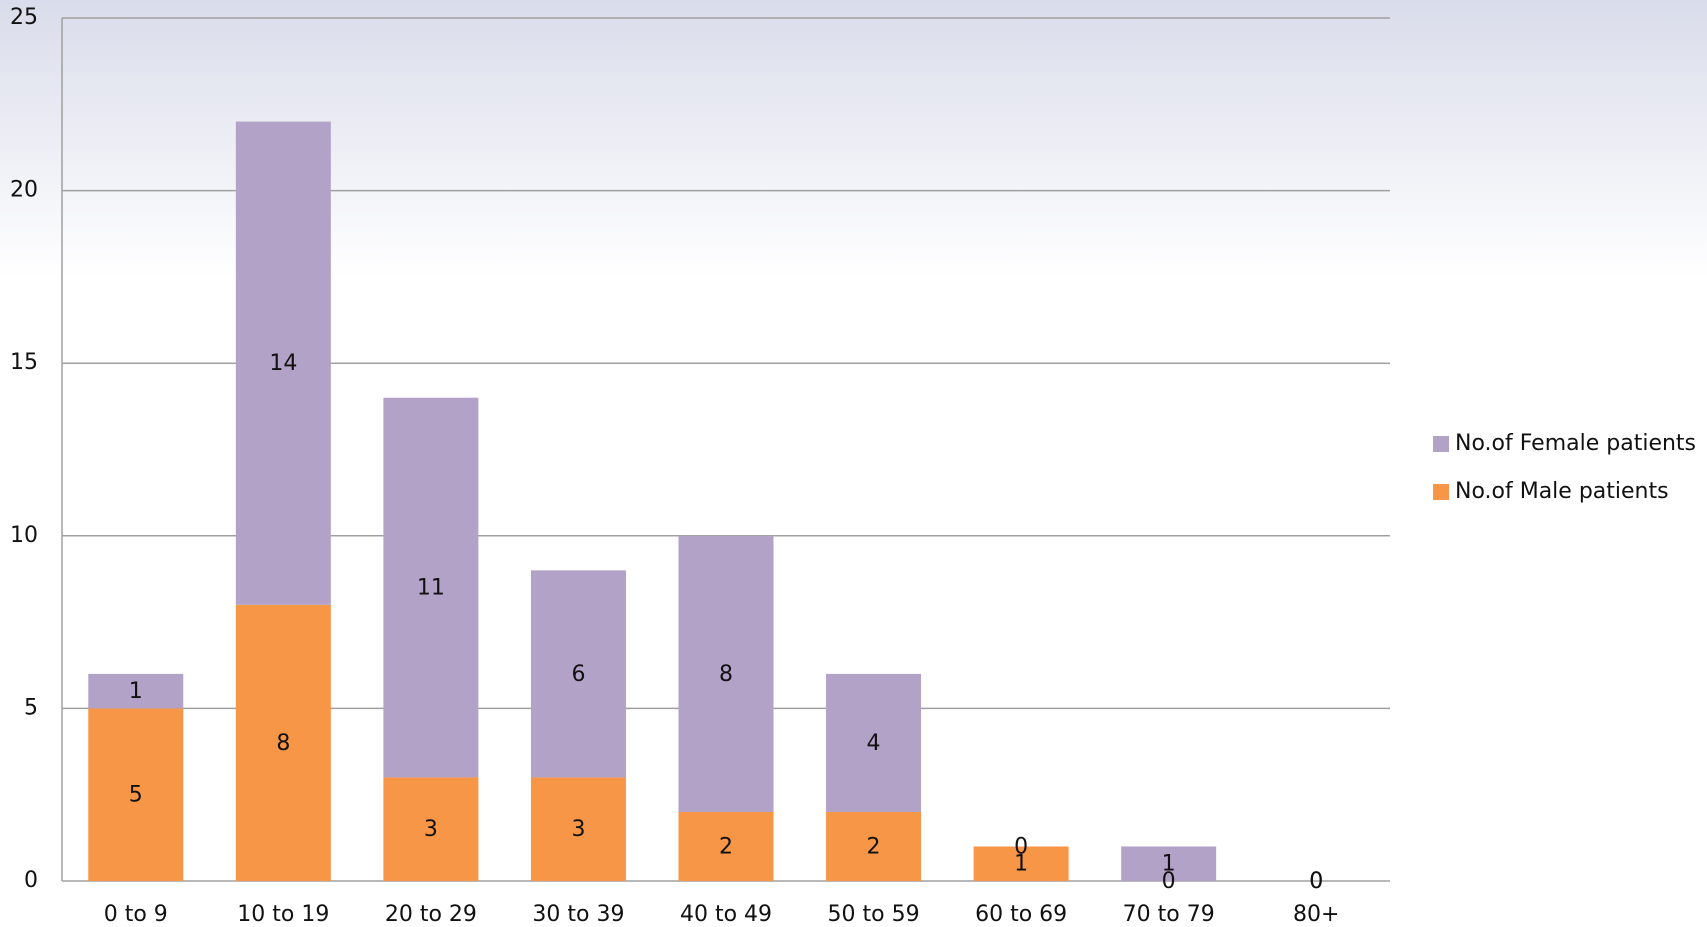  Describe the element at coordinates (24, 535) in the screenshot. I see `y-tick-label: 10` at that location.